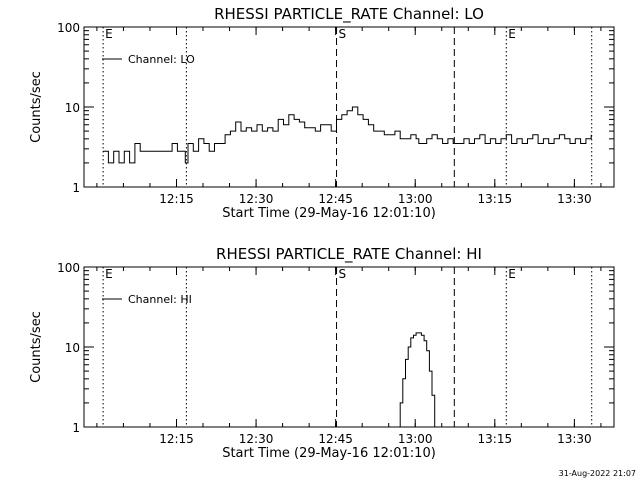 This screenshot has height=480, width=640. Describe the element at coordinates (349, 254) in the screenshot. I see `chart-title: RHESSI PARTICLE_RATE Channel: HI` at that location.